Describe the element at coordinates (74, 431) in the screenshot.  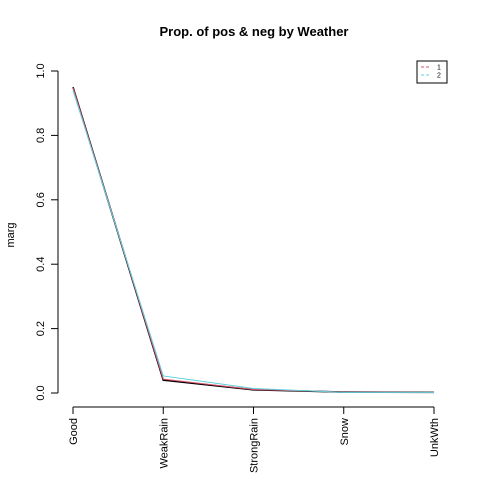
I see `x-tick-label: Good` at that location.